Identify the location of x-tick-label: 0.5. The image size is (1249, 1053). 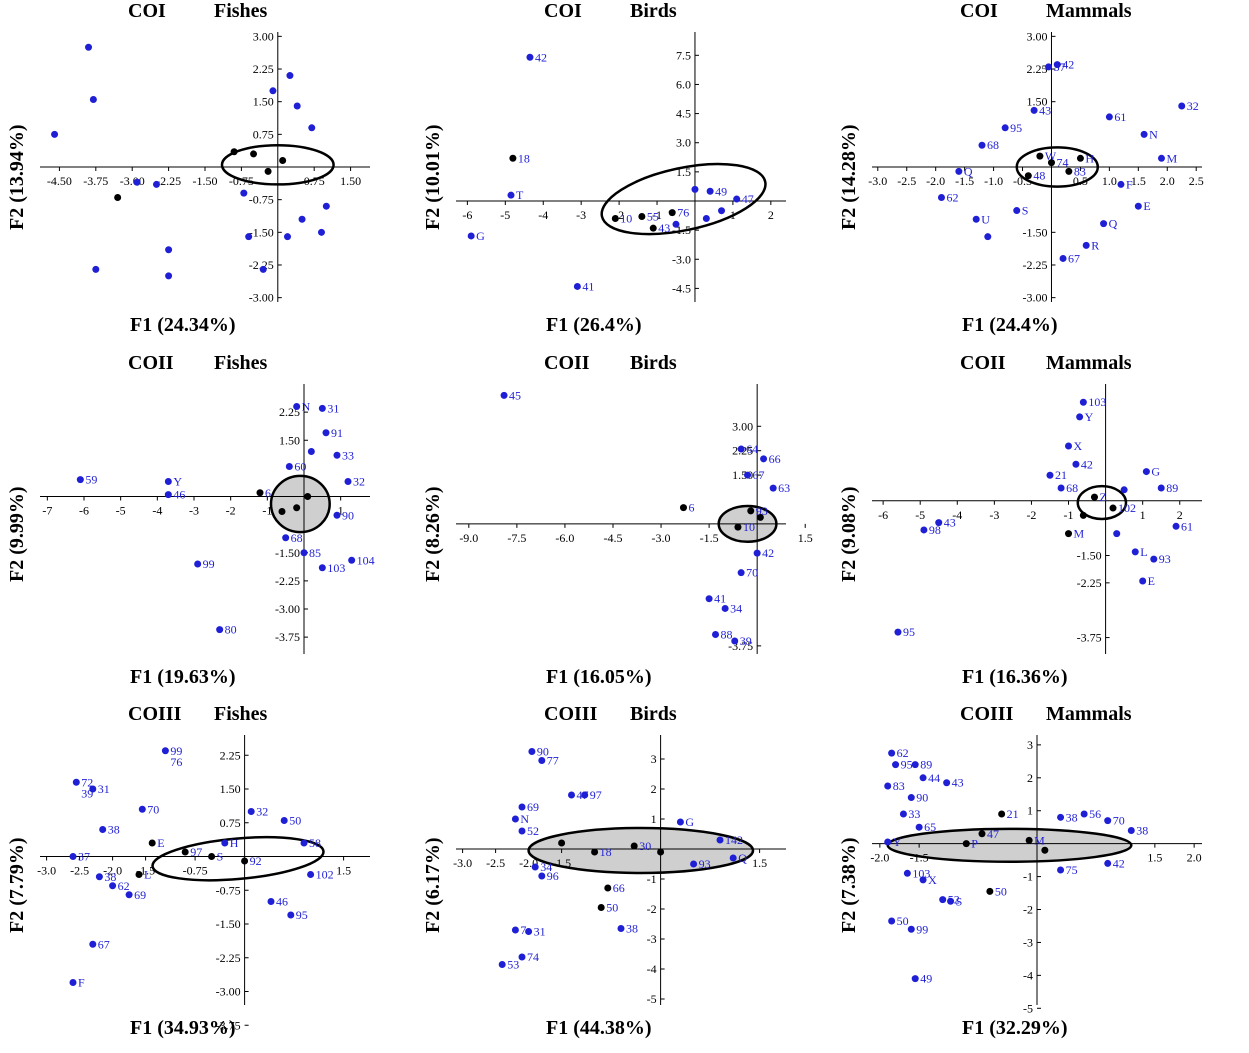
(1080, 181).